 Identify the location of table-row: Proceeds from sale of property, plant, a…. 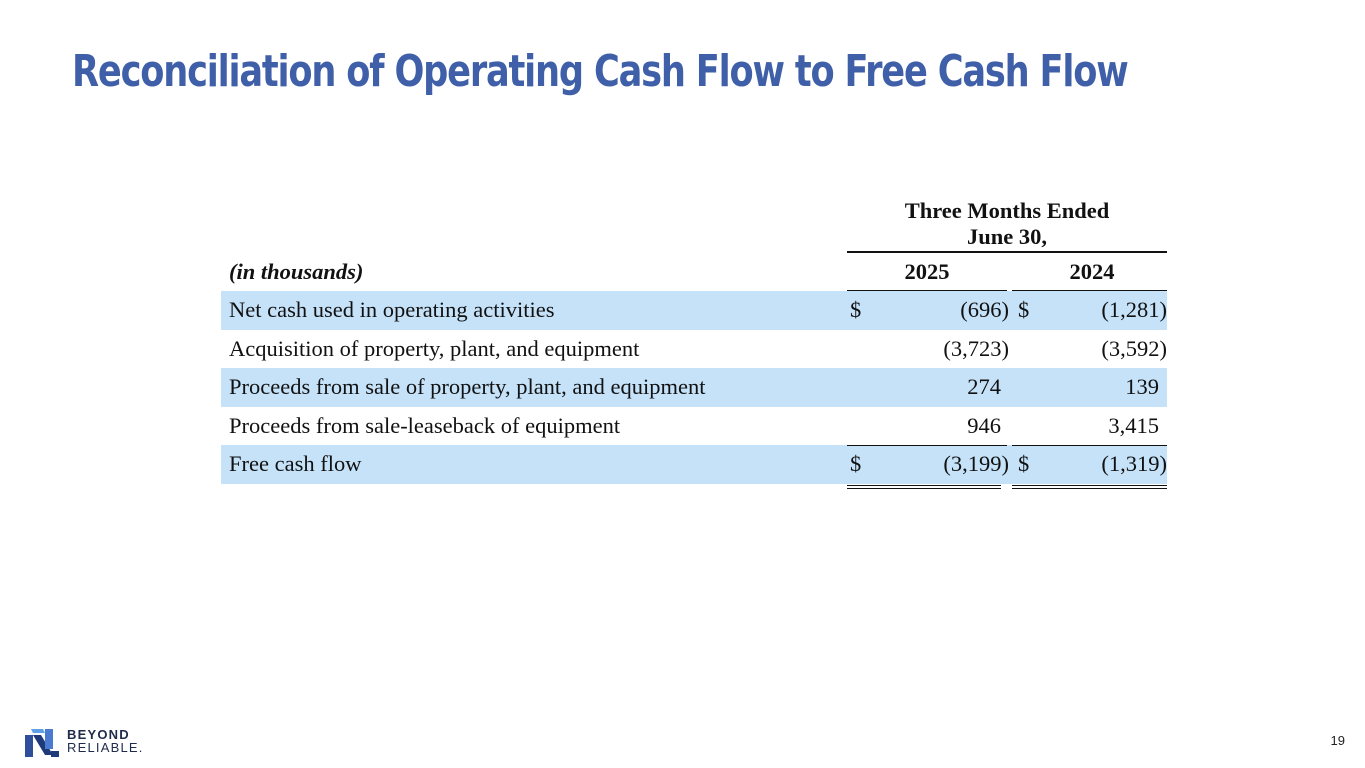
(694, 387).